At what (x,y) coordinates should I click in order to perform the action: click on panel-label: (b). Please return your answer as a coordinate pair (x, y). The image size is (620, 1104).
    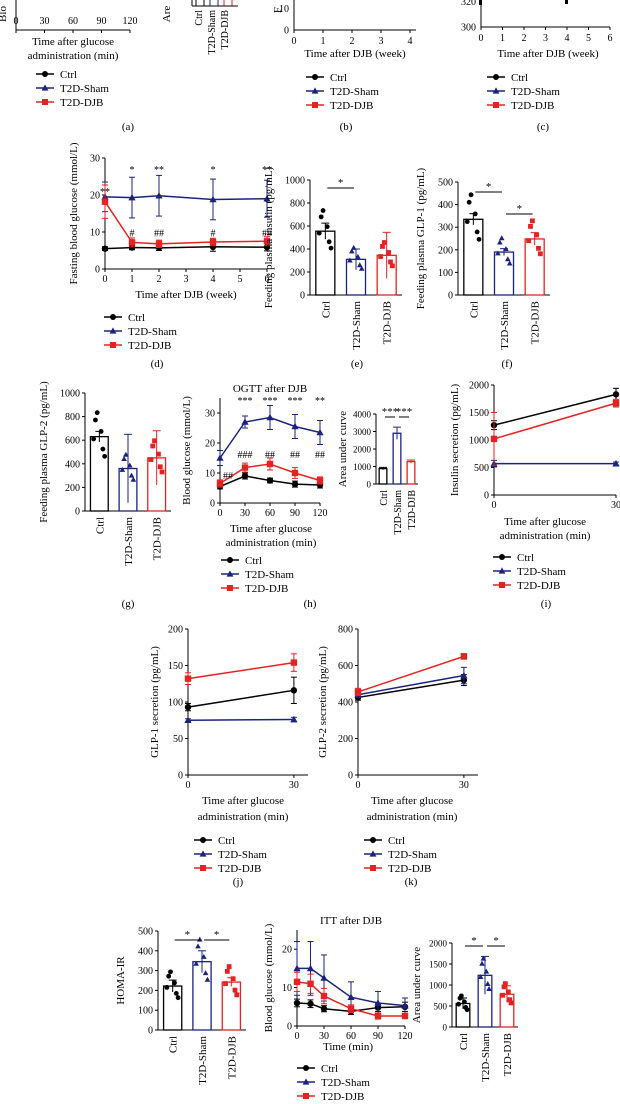
    Looking at the image, I should click on (346, 127).